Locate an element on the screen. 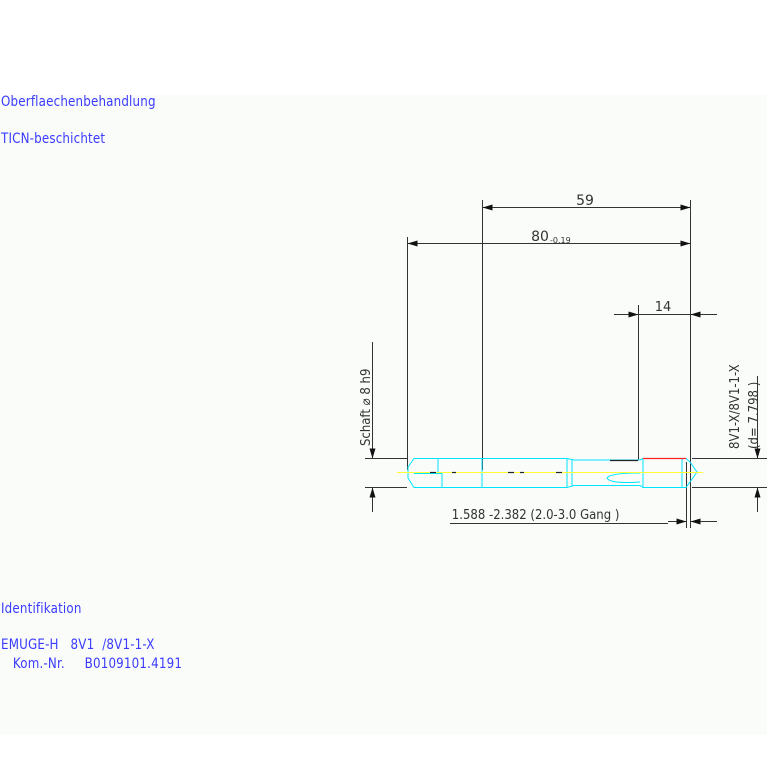  identification-line-2: Kom.-Nr. B0109101.4191 is located at coordinates (92, 664).